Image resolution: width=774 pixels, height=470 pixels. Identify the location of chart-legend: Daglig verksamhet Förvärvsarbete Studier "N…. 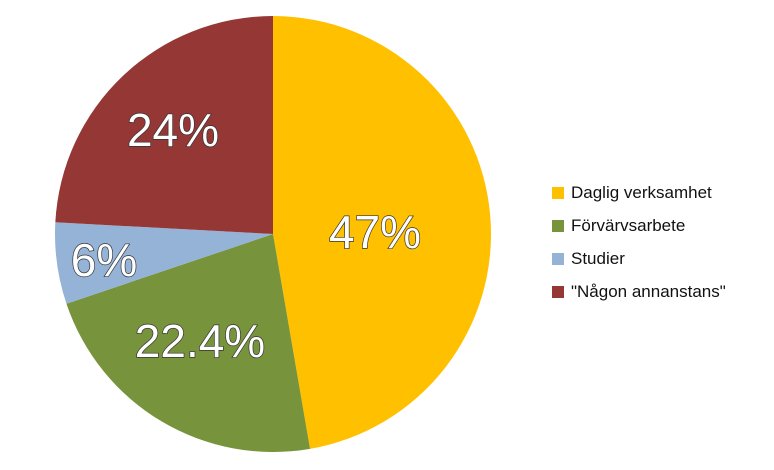
(662, 242).